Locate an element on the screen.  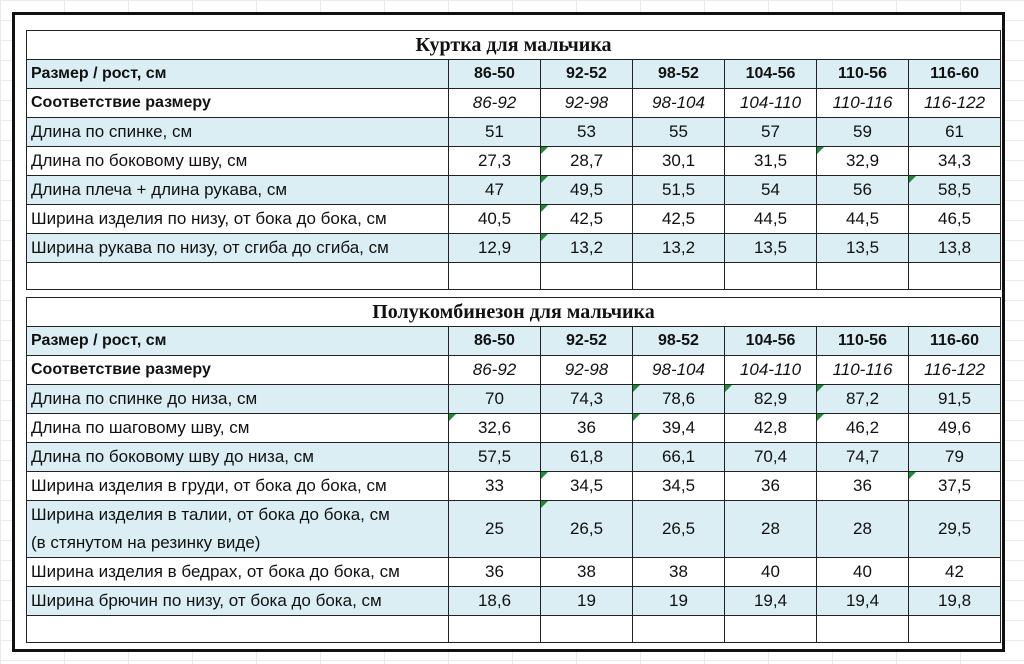
size-cell: 86-50 is located at coordinates (494, 74).